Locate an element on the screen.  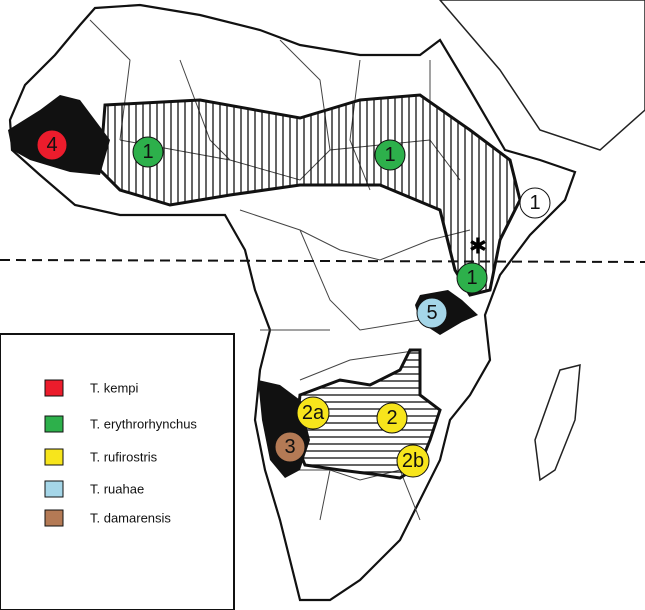
marker: 2a is located at coordinates (313, 413).